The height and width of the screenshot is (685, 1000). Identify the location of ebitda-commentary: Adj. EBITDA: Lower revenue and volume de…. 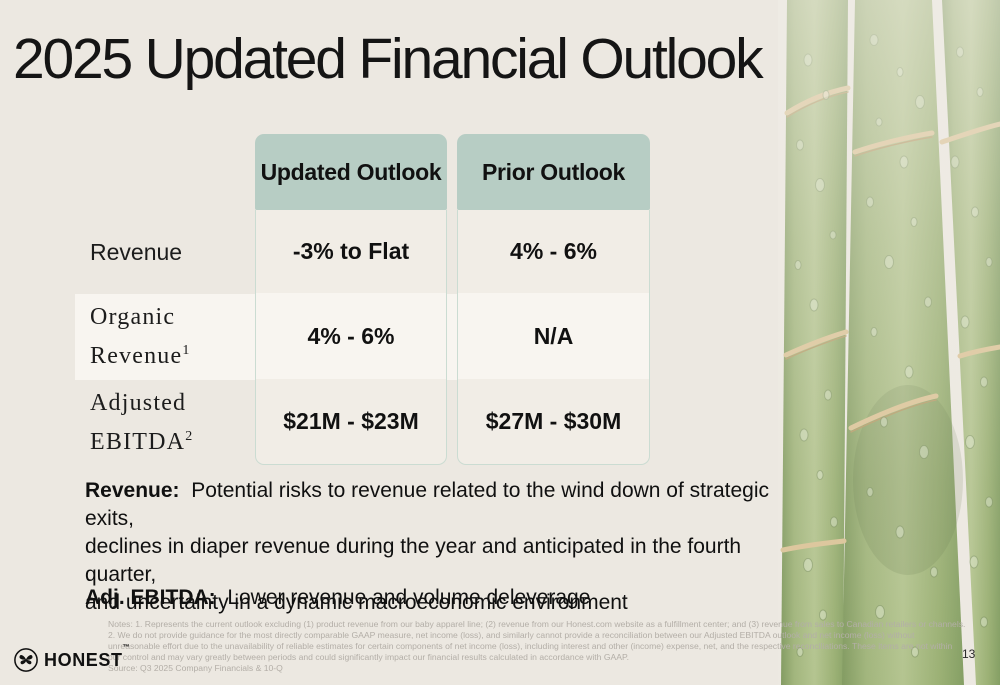
(445, 598).